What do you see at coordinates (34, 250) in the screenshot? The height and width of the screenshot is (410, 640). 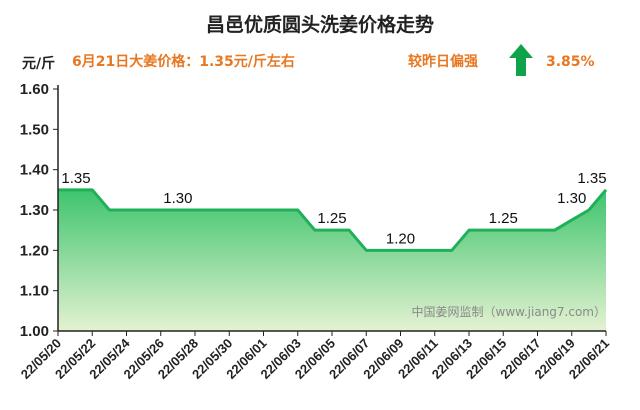 I see `y-tick-label: 1.20` at bounding box center [34, 250].